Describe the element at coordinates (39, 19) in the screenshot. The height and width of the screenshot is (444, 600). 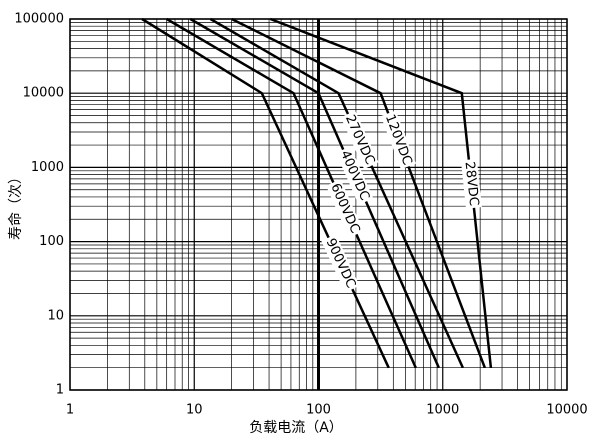
I see `y-tick-label: 100000` at that location.